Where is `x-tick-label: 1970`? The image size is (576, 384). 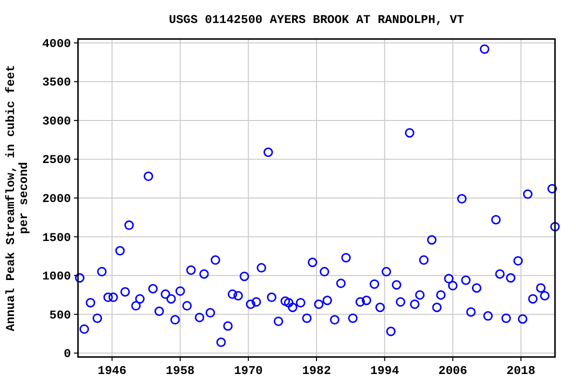 x-tick-label: 1970 is located at coordinates (248, 371).